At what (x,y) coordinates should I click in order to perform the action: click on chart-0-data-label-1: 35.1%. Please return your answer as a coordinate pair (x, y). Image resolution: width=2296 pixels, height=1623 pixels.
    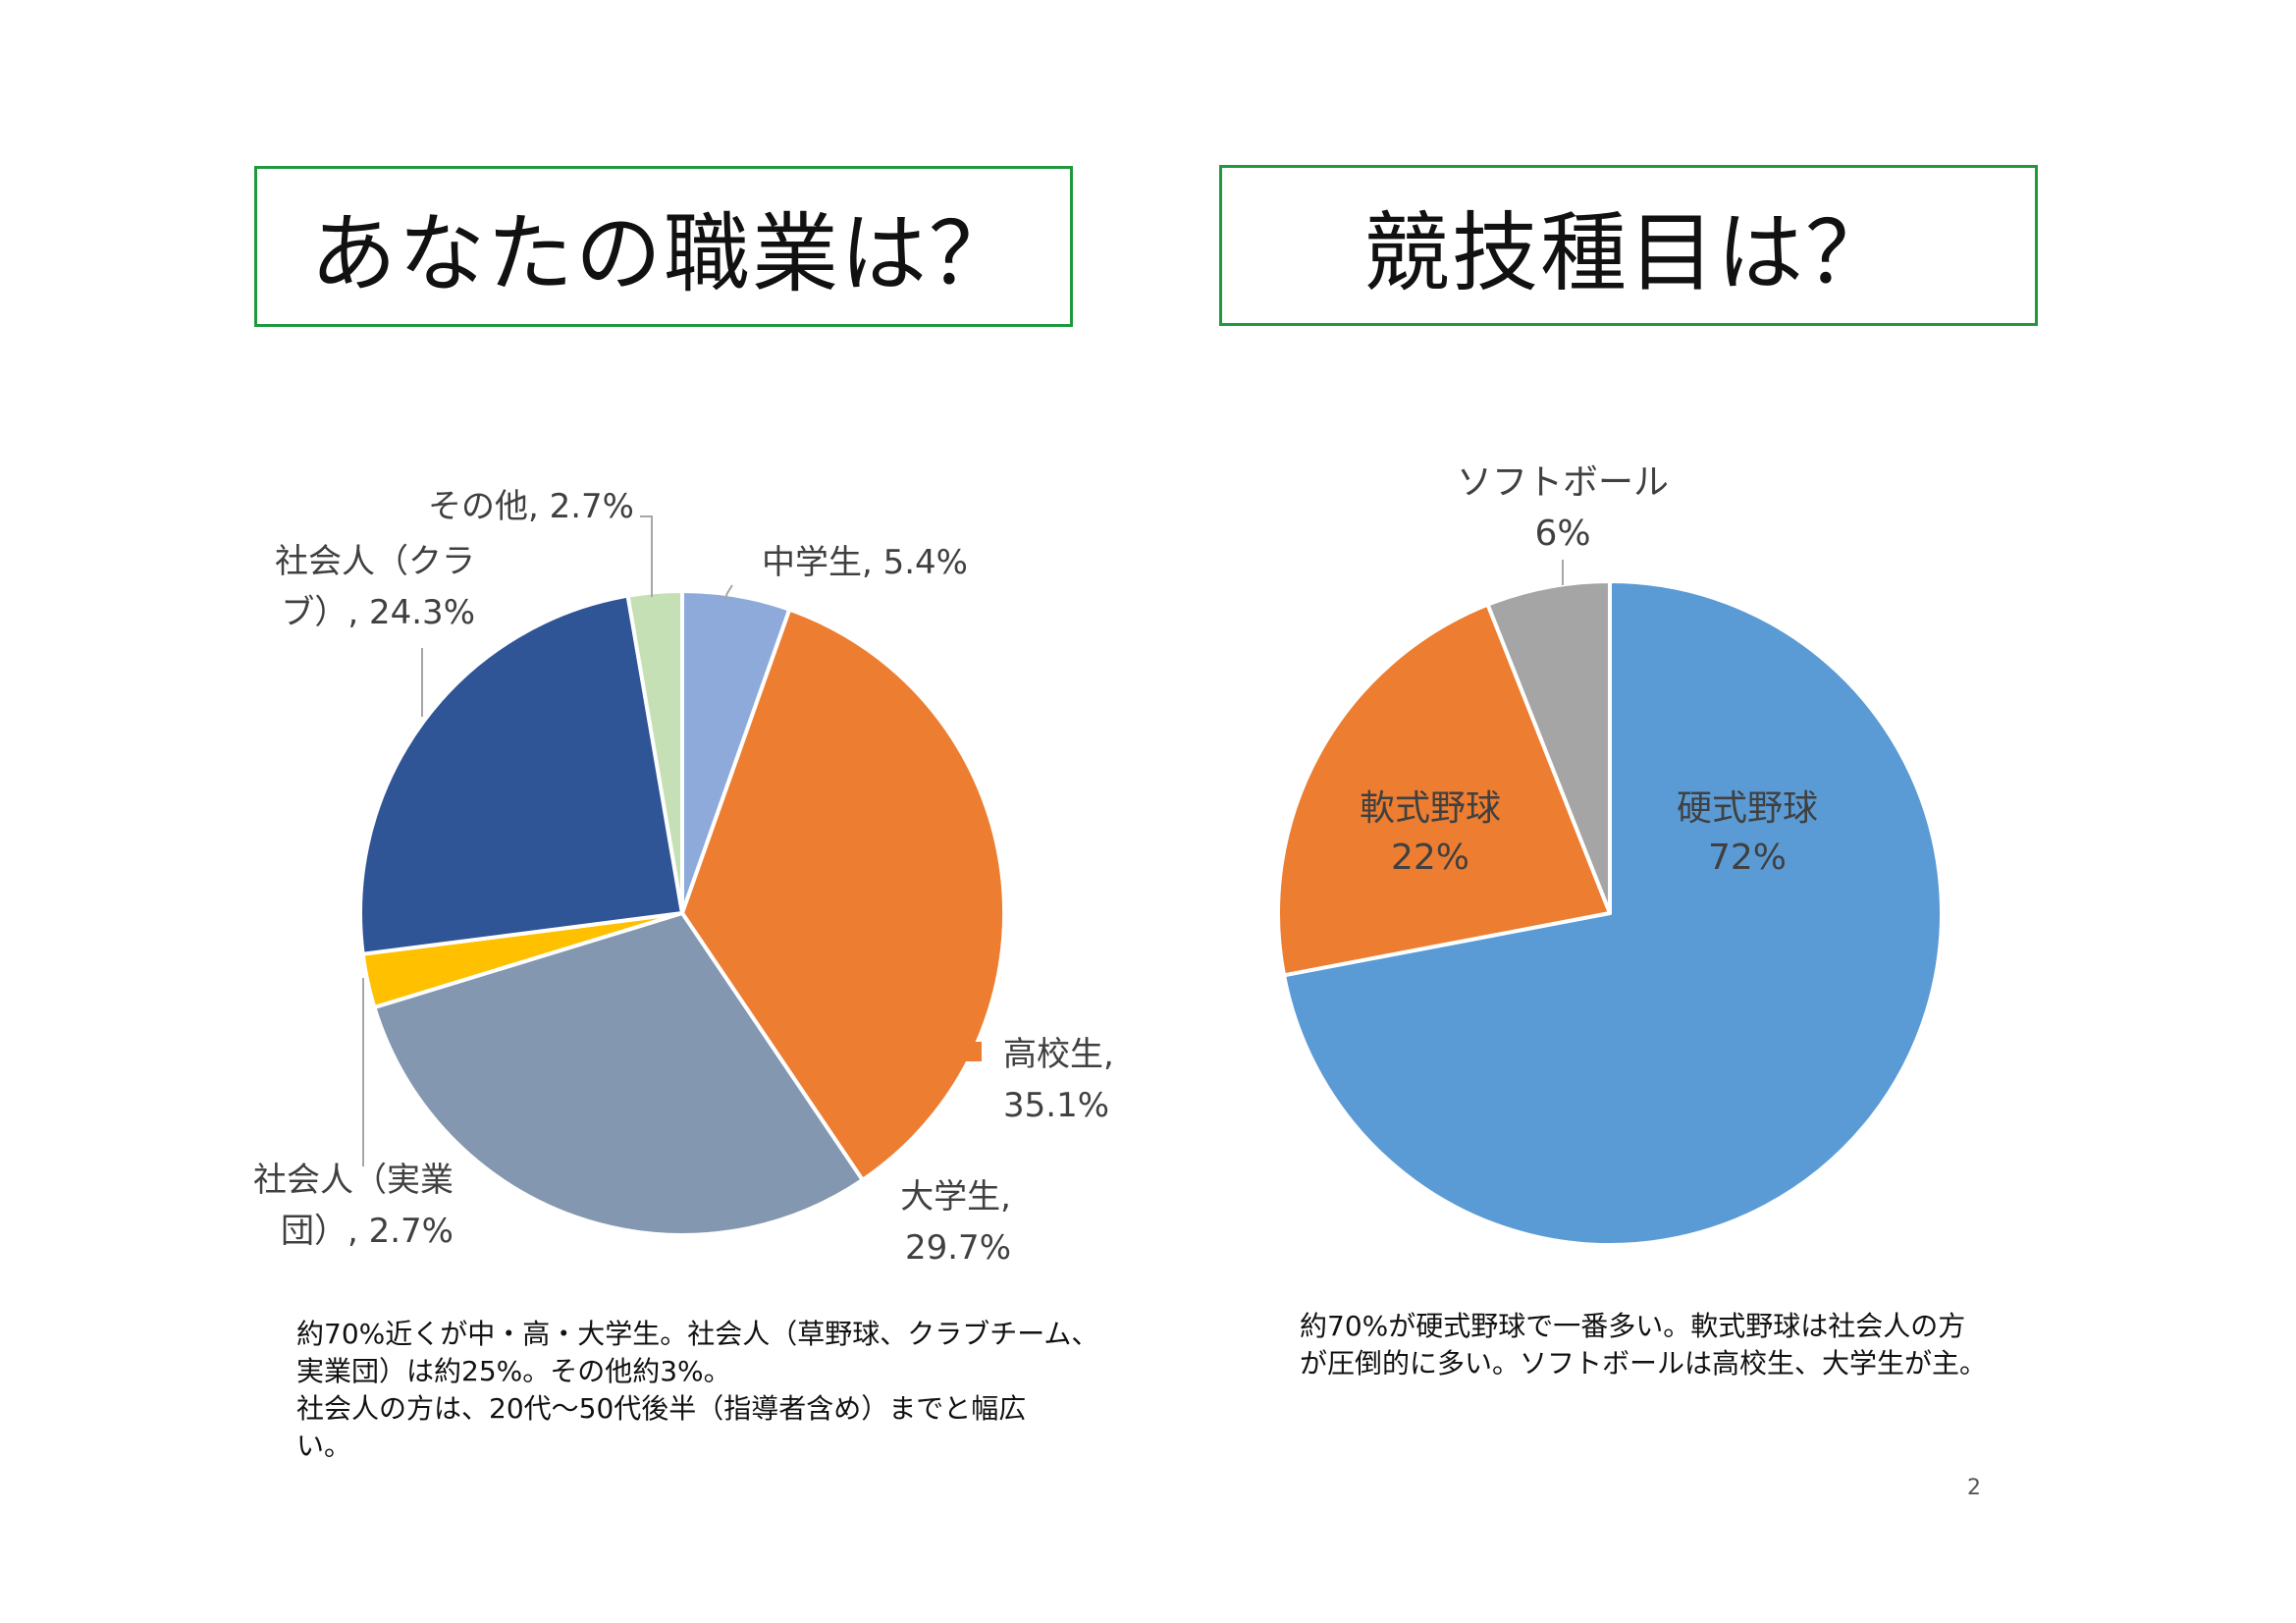
    Looking at the image, I should click on (1056, 1105).